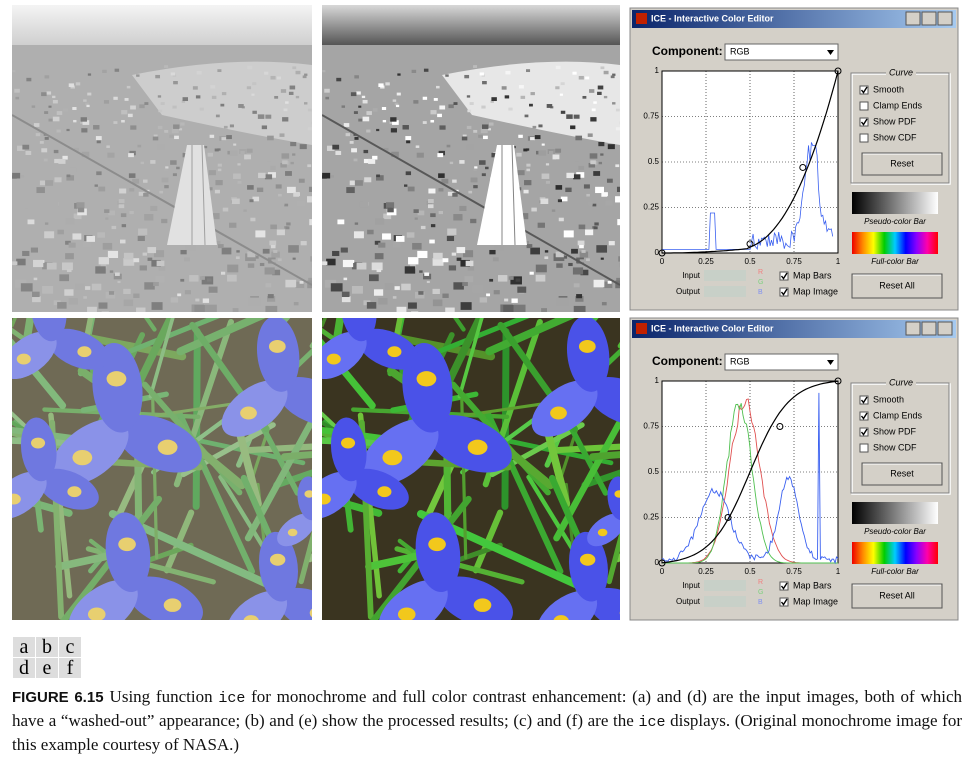 The image size is (972, 761). What do you see at coordinates (888, 399) in the screenshot?
I see `checkbox-label: Smooth` at bounding box center [888, 399].